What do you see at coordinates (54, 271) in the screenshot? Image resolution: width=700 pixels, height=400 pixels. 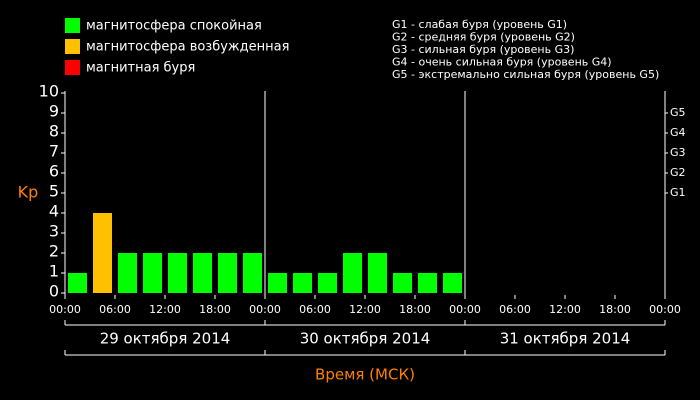 I see `y-tick-label: 1` at bounding box center [54, 271].